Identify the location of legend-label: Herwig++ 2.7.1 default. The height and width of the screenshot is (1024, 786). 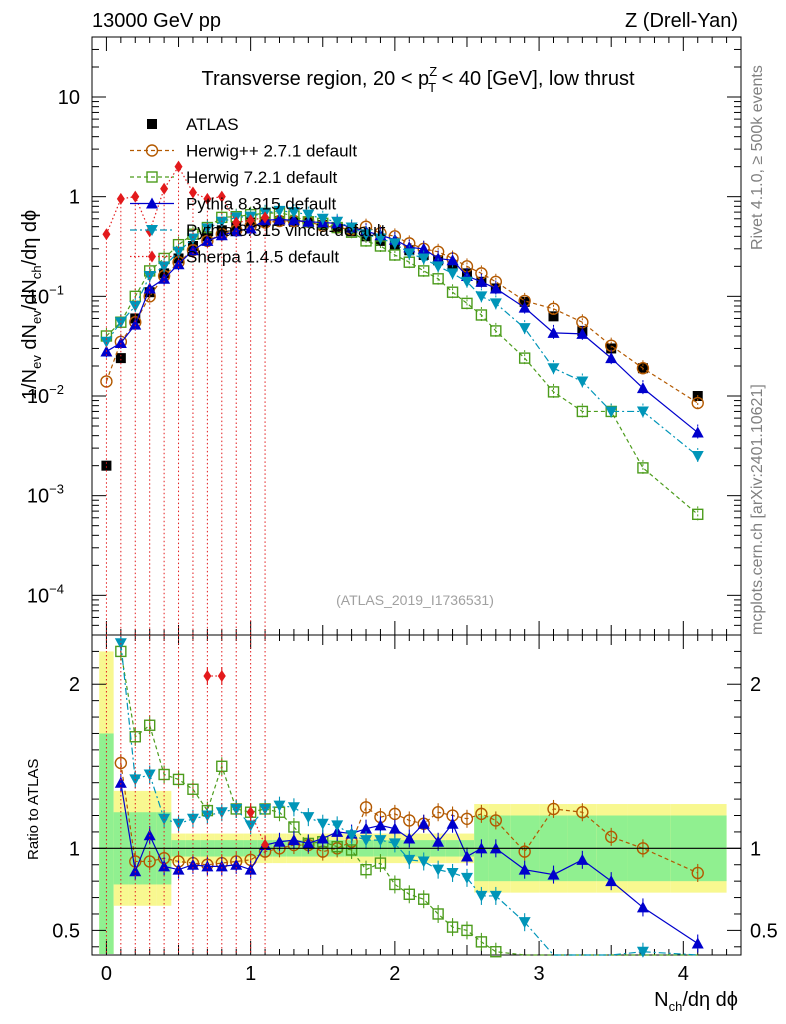
(271, 151).